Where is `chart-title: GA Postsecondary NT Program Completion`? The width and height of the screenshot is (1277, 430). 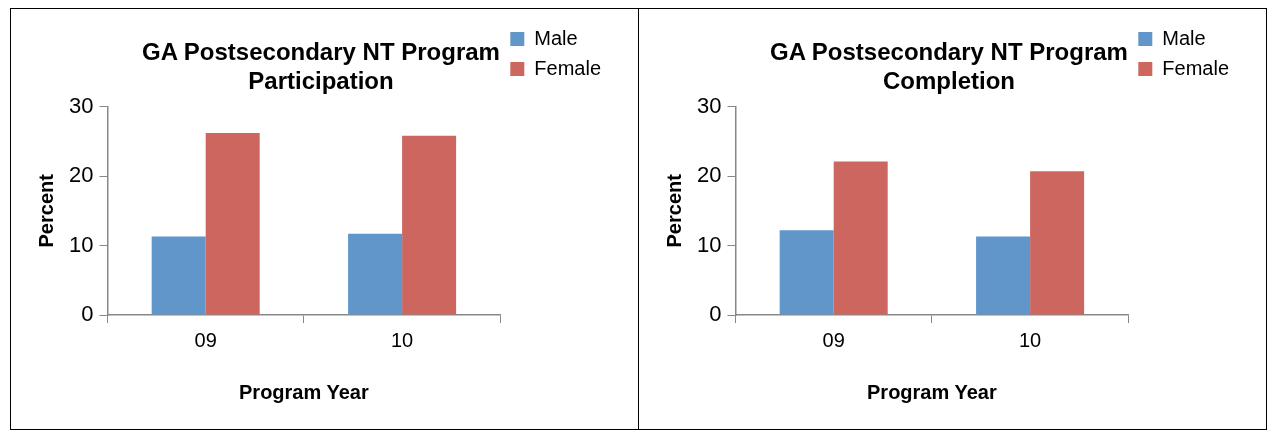
chart-title: GA Postsecondary NT Program Completion is located at coordinates (949, 66).